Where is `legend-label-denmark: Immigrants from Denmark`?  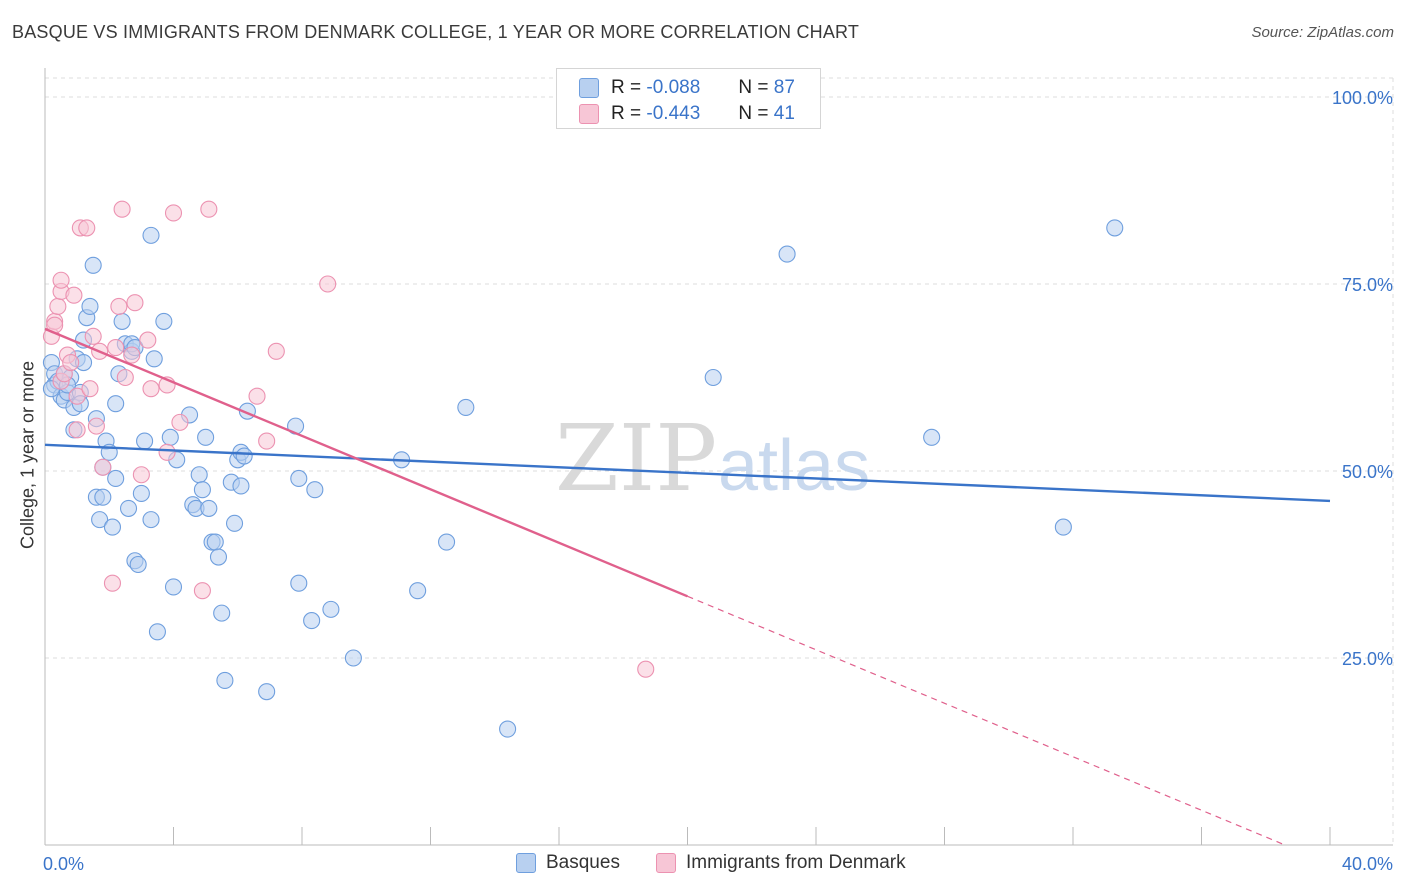
legend-label-denmark: Immigrants from Denmark is located at coordinates (796, 862).